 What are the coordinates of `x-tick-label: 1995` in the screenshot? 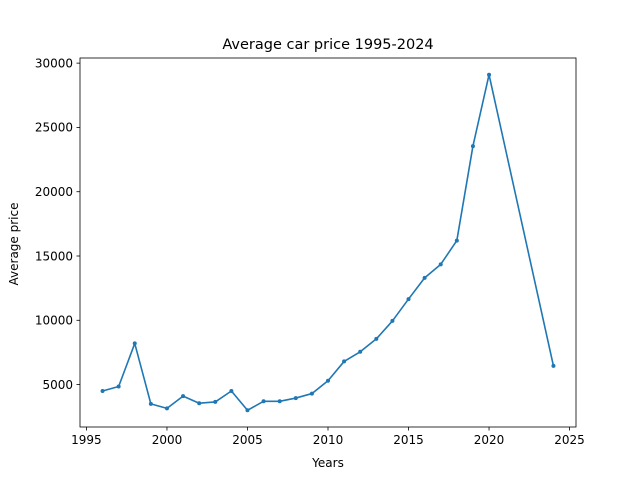 It's located at (86, 440).